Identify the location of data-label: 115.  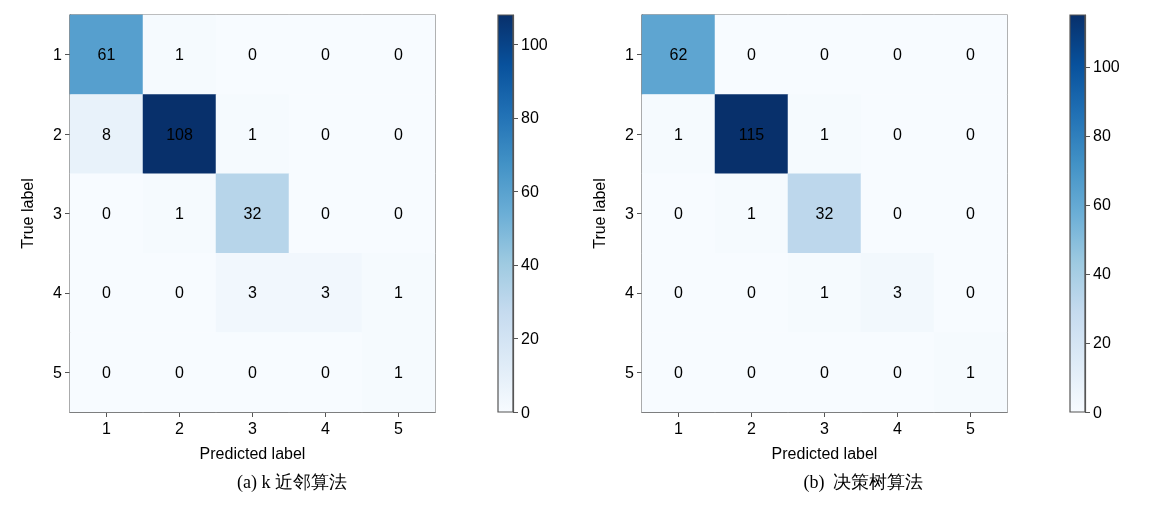
(751, 134).